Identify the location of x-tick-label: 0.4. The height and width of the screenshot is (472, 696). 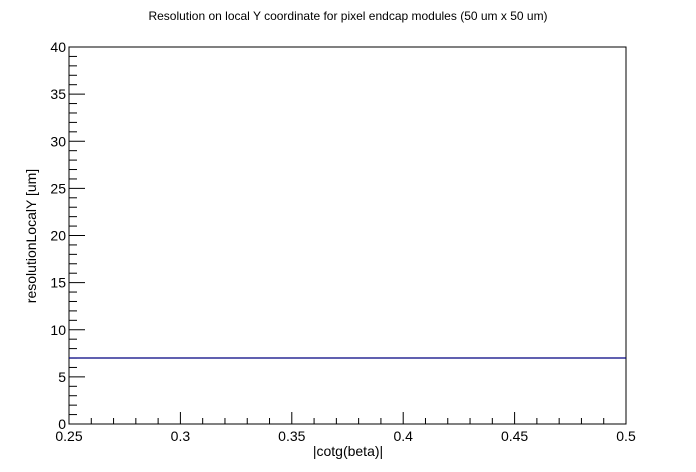
(403, 436).